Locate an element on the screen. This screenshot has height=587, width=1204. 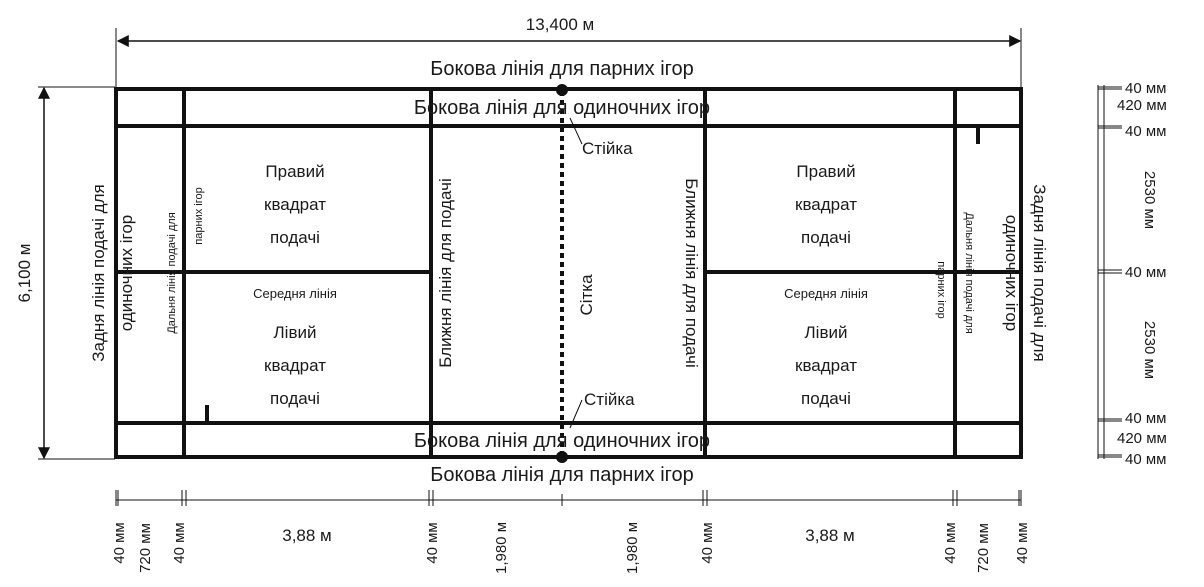
net-post-top is located at coordinates (562, 90).